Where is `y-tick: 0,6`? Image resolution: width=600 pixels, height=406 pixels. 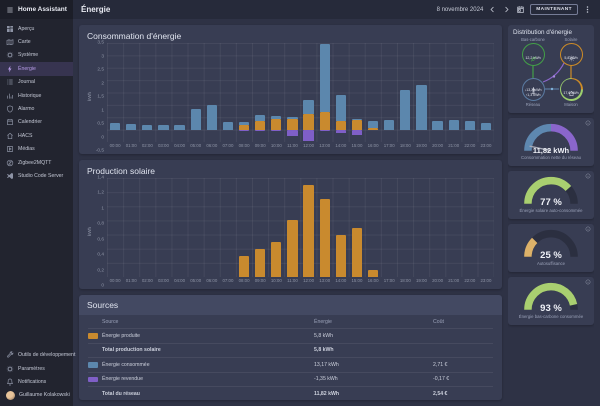 y-tick: 0,6 is located at coordinates (100, 240).